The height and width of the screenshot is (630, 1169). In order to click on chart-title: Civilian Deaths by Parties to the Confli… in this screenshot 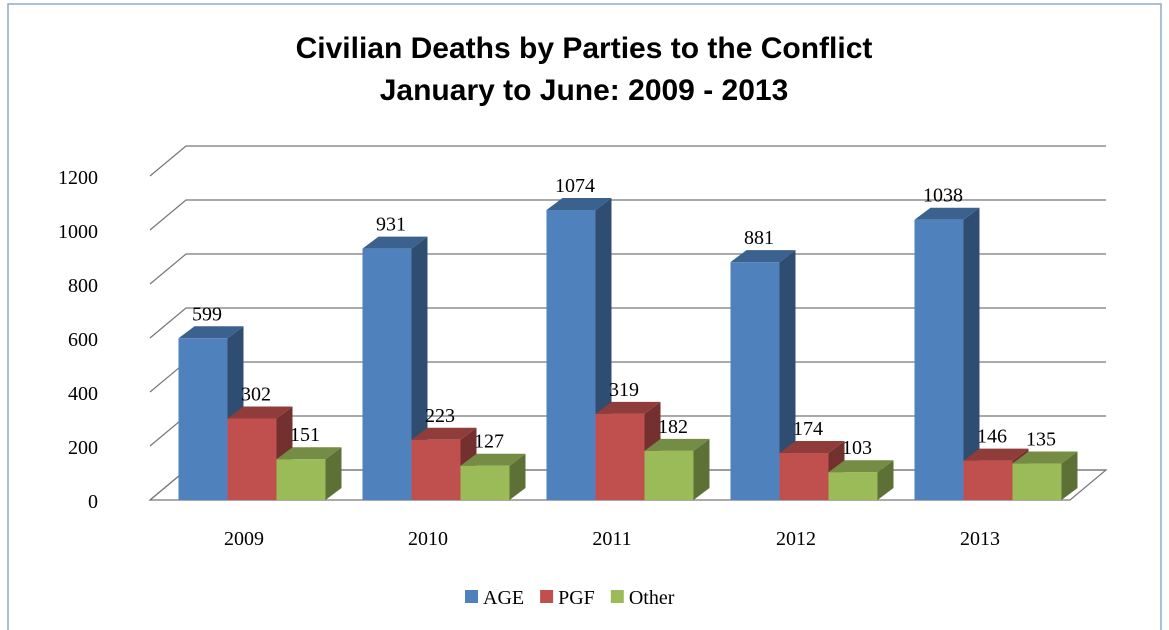, I will do `click(584, 48)`.